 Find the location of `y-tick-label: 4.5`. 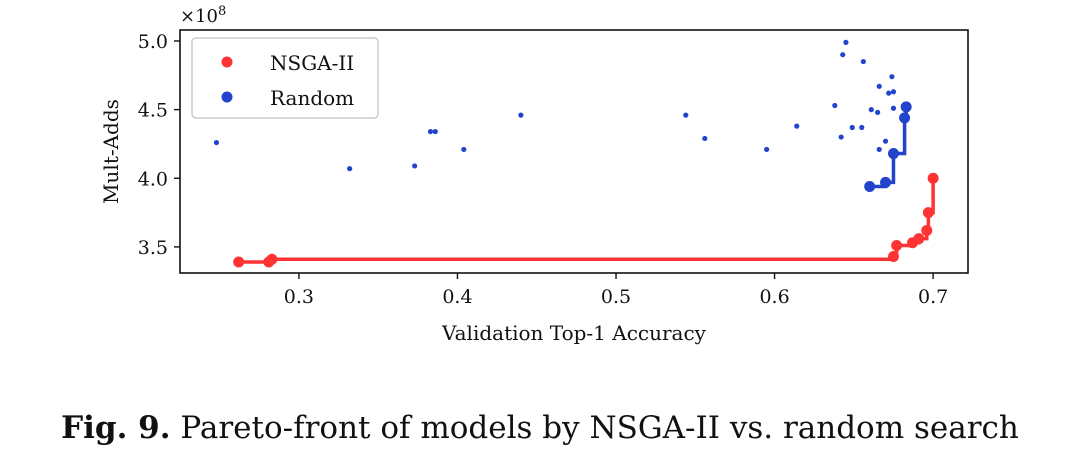

y-tick-label: 4.5 is located at coordinates (153, 111).